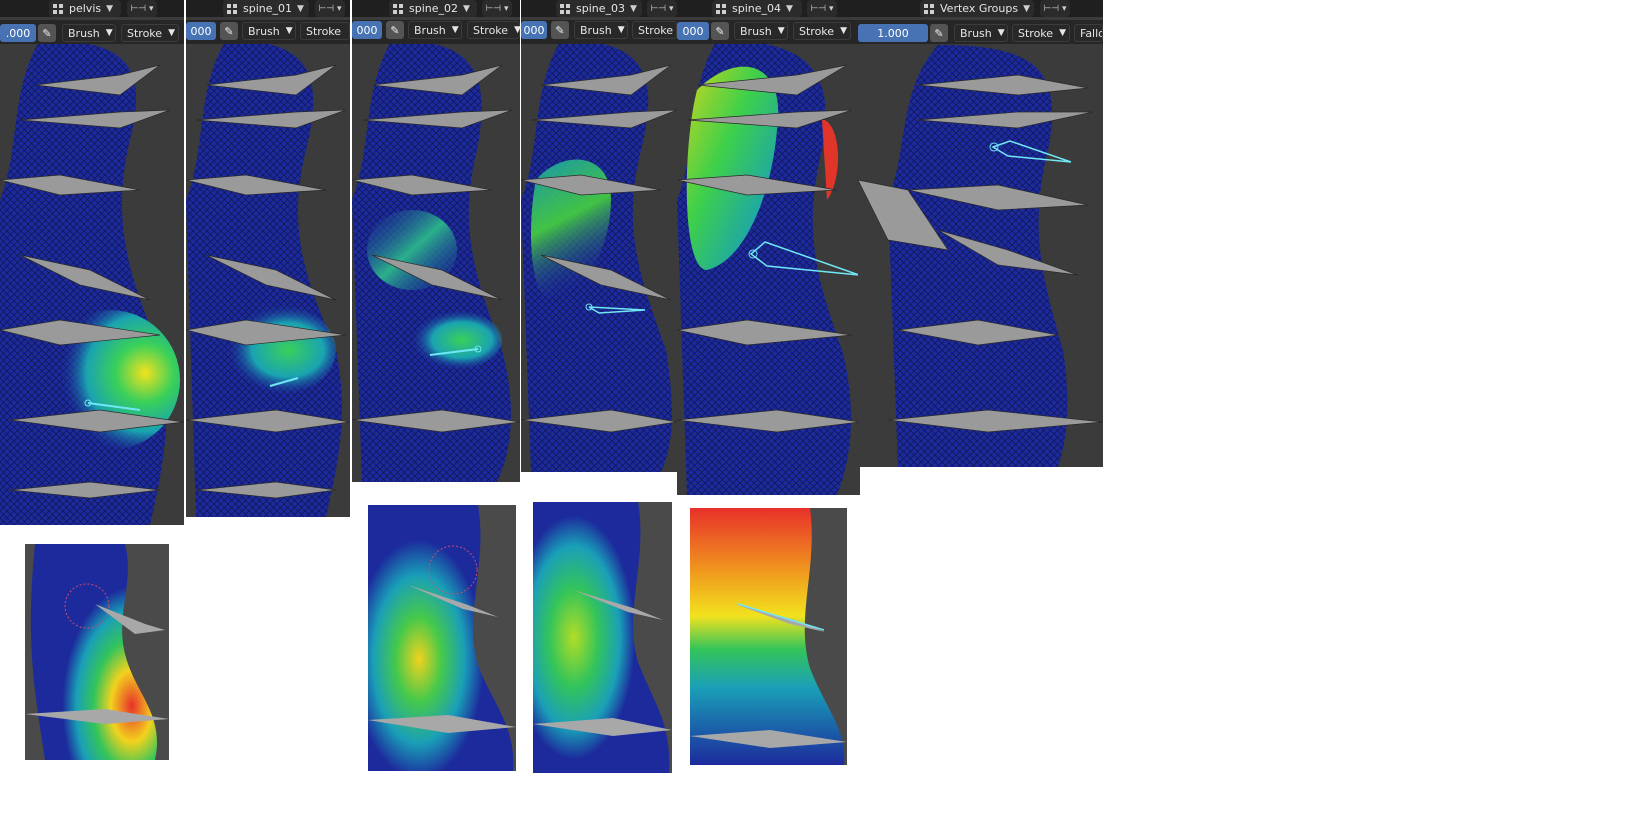  Describe the element at coordinates (893, 33) in the screenshot. I see `weight-field: 1.000` at that location.